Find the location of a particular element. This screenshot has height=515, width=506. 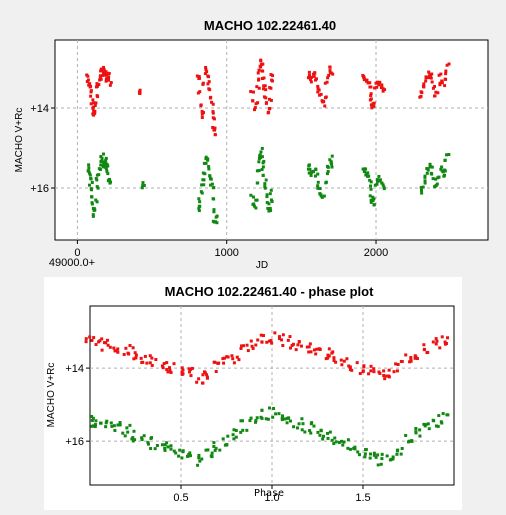

y-axis-ticks: +14 +16 is located at coordinates (74, 405).